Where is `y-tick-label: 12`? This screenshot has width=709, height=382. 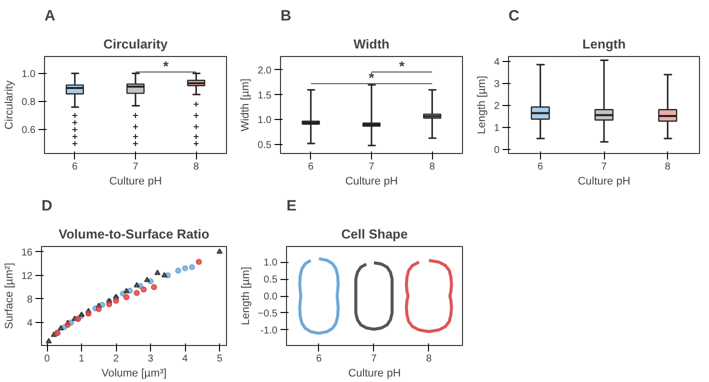
y-tick-label: 12 is located at coordinates (27, 276).